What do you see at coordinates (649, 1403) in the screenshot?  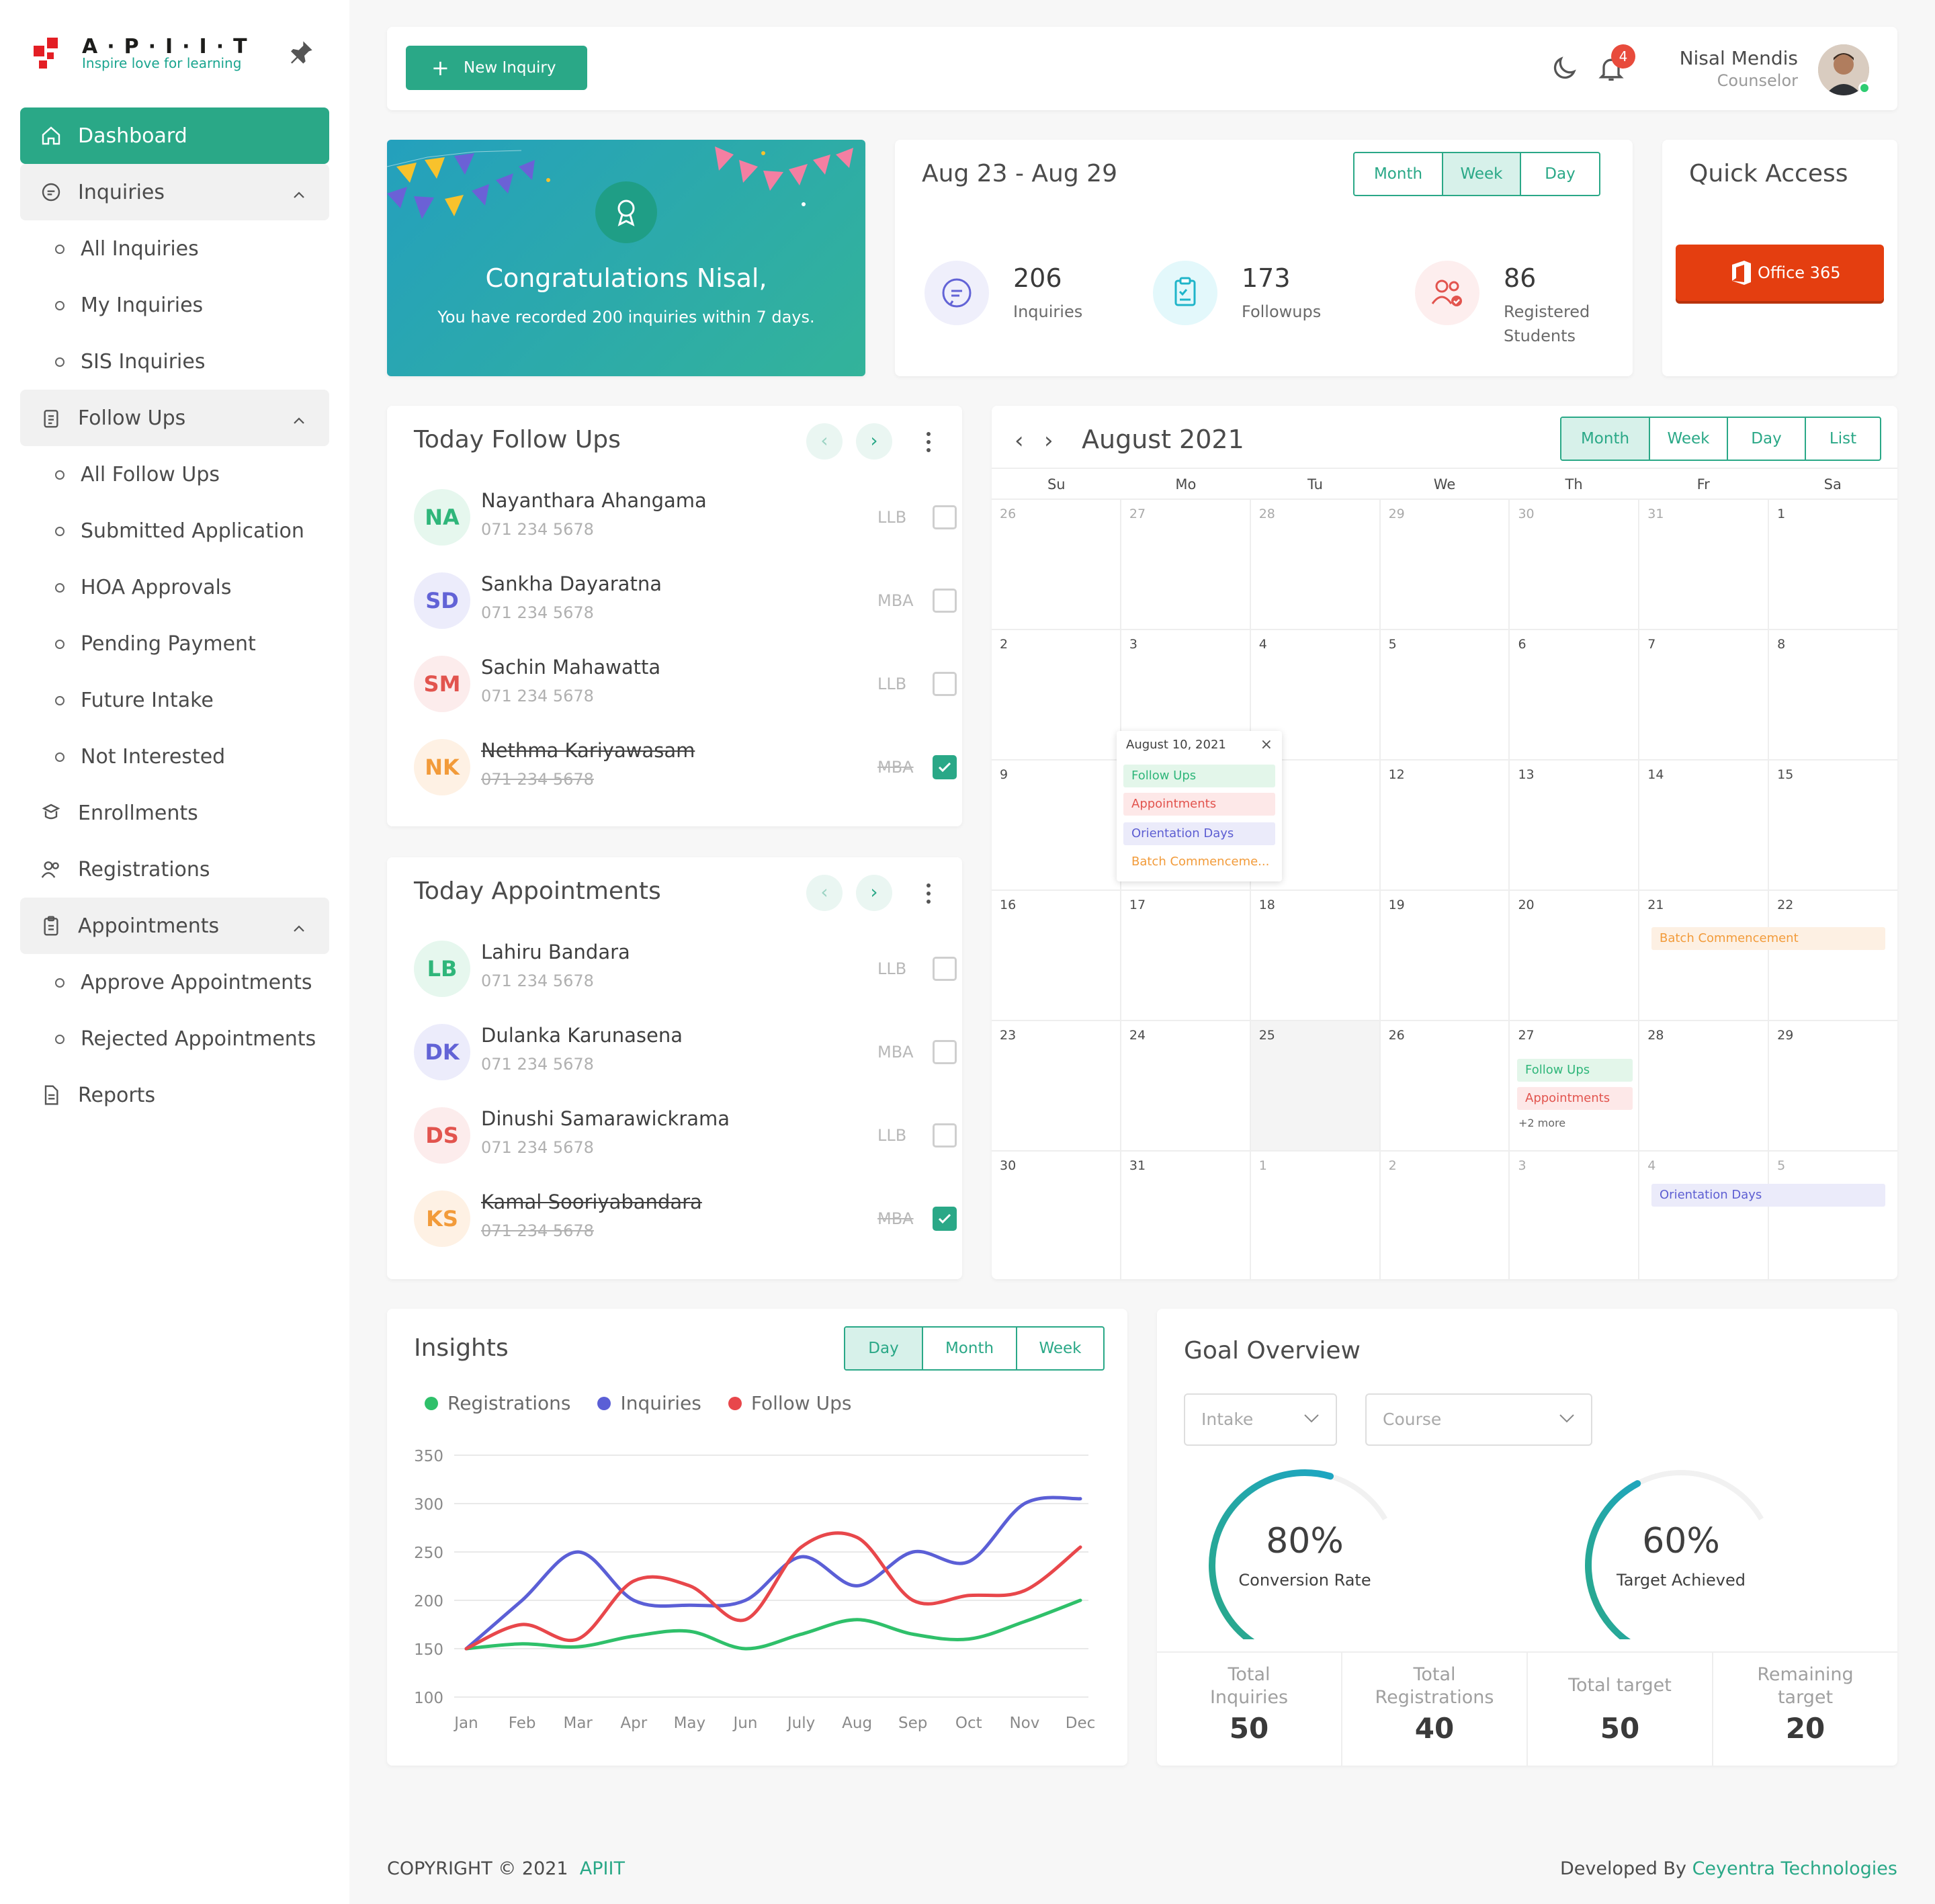 I see `legend-inquiries: Inquiries` at bounding box center [649, 1403].